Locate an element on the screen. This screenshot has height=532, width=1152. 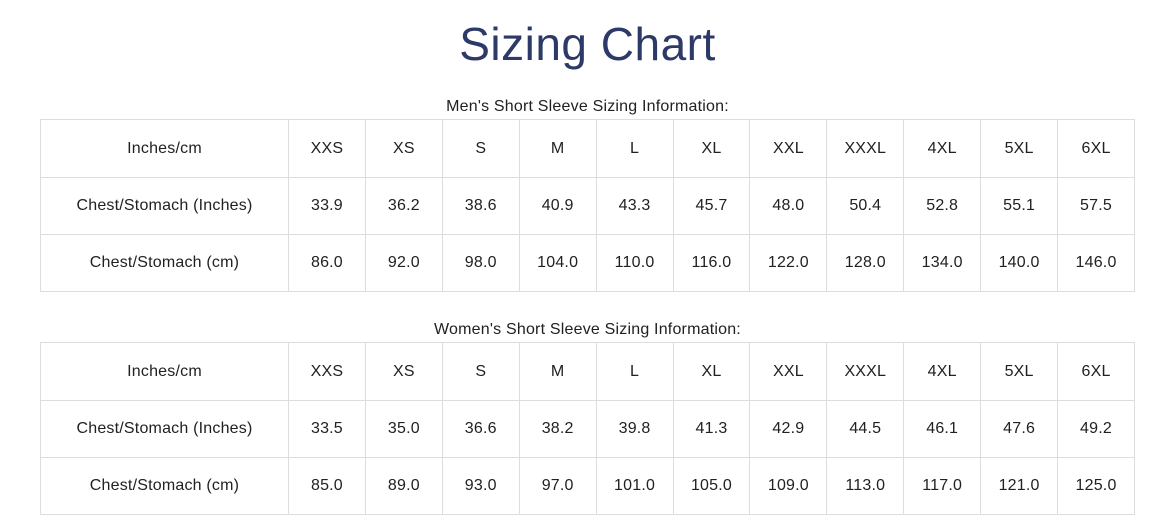
size-value-cell: 41.3 is located at coordinates (711, 429).